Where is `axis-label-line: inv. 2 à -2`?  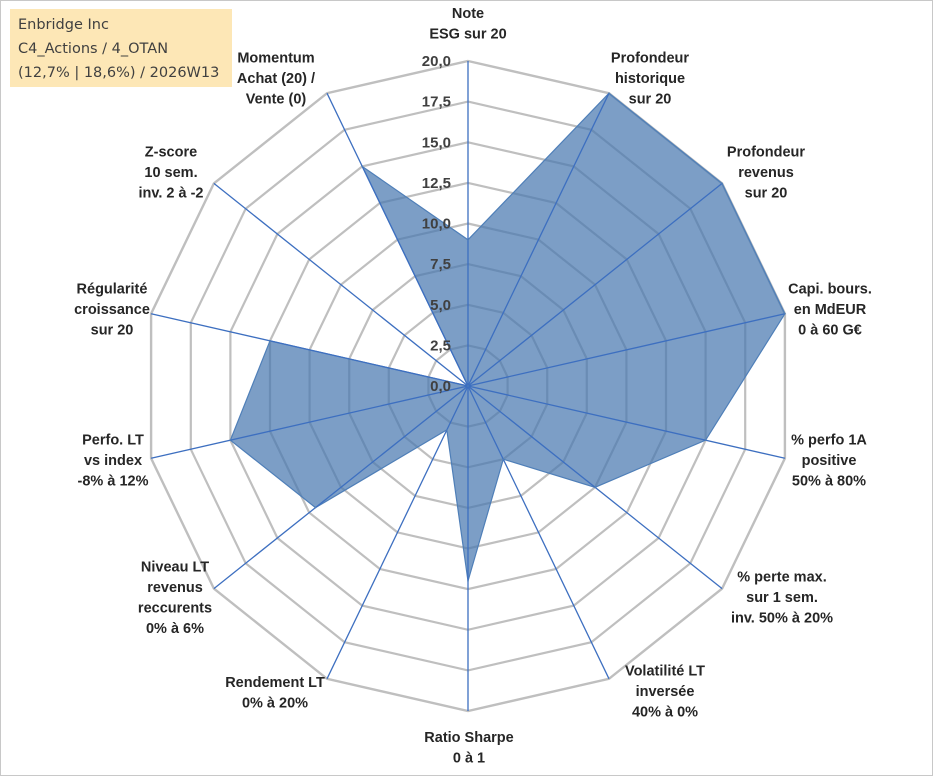 axis-label-line: inv. 2 à -2 is located at coordinates (170, 194).